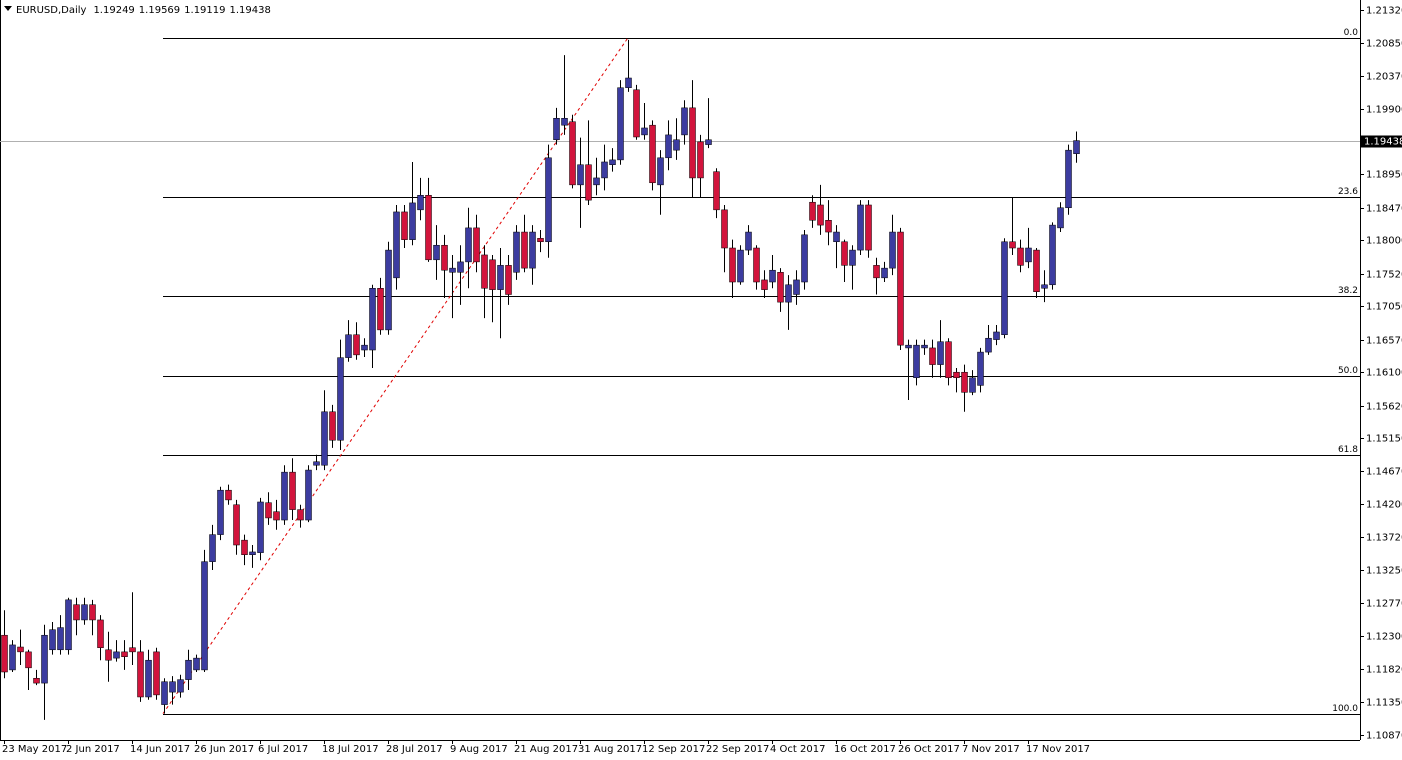  I want to click on y-tick-label: 1.15150, so click(1384, 439).